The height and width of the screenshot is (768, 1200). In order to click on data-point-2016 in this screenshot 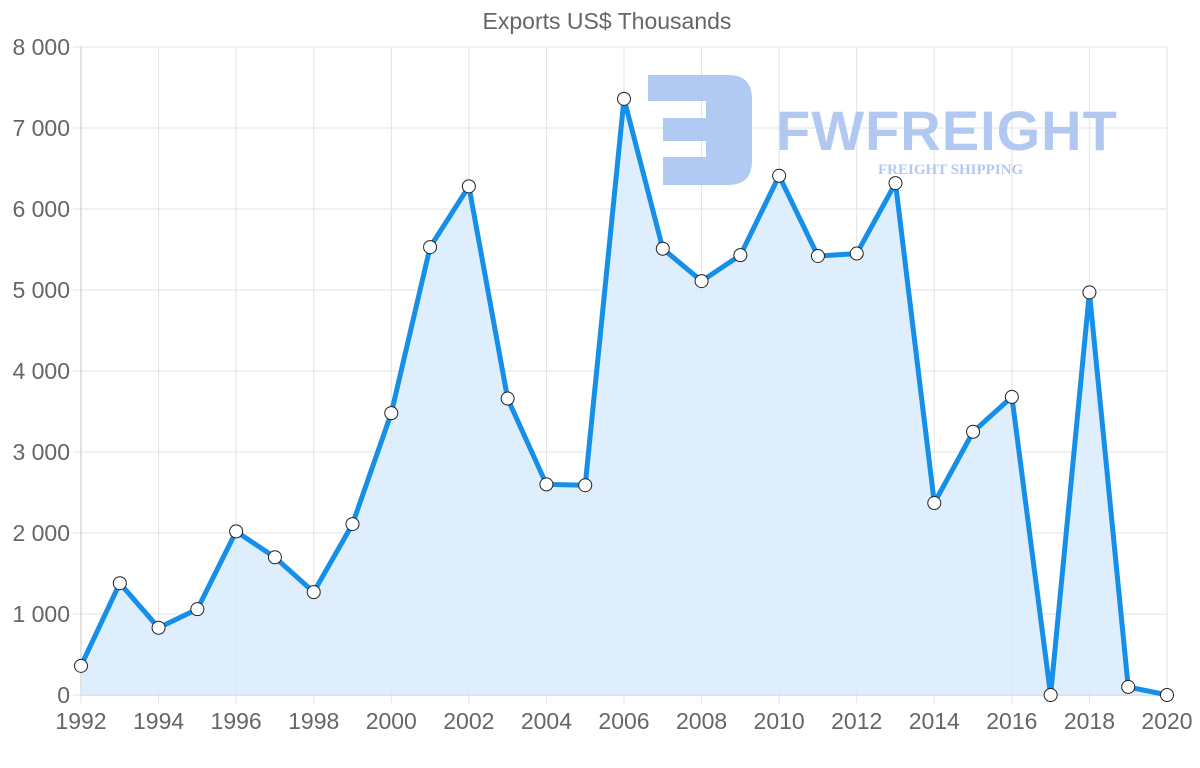, I will do `click(1011, 396)`.